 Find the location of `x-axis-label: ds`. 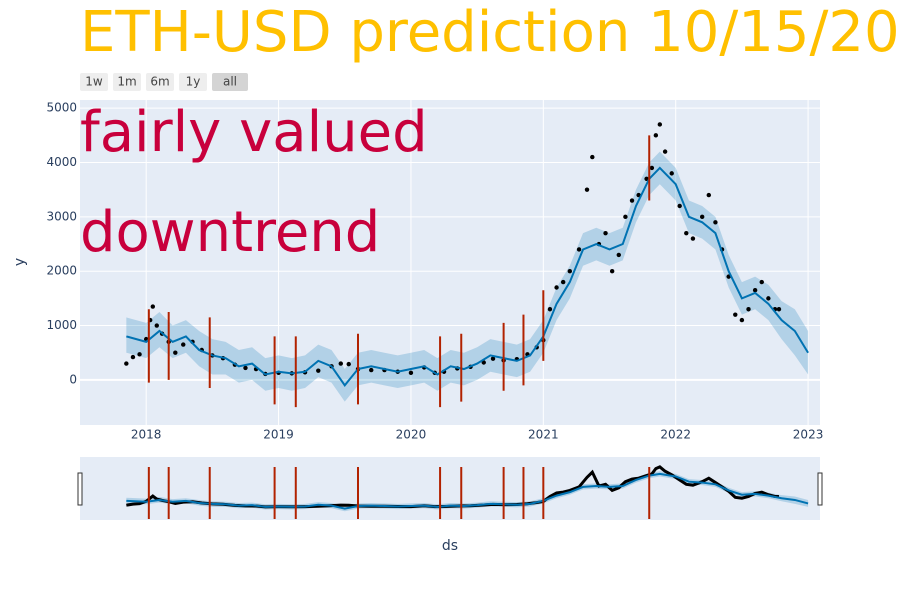

x-axis-label: ds is located at coordinates (450, 546).